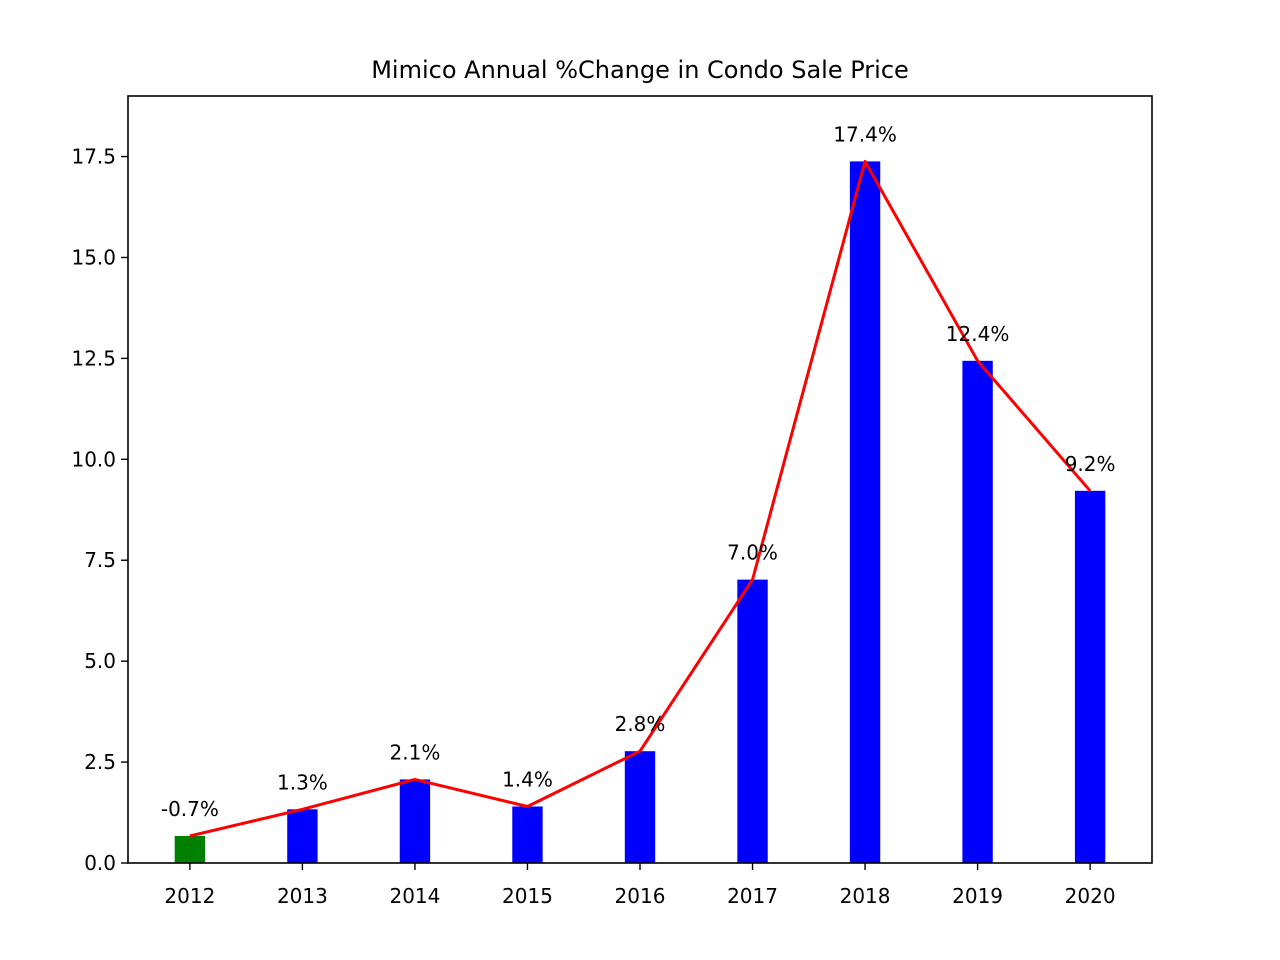 The height and width of the screenshot is (960, 1280). Describe the element at coordinates (752, 896) in the screenshot. I see `x-tick-label-2017: 2017` at that location.